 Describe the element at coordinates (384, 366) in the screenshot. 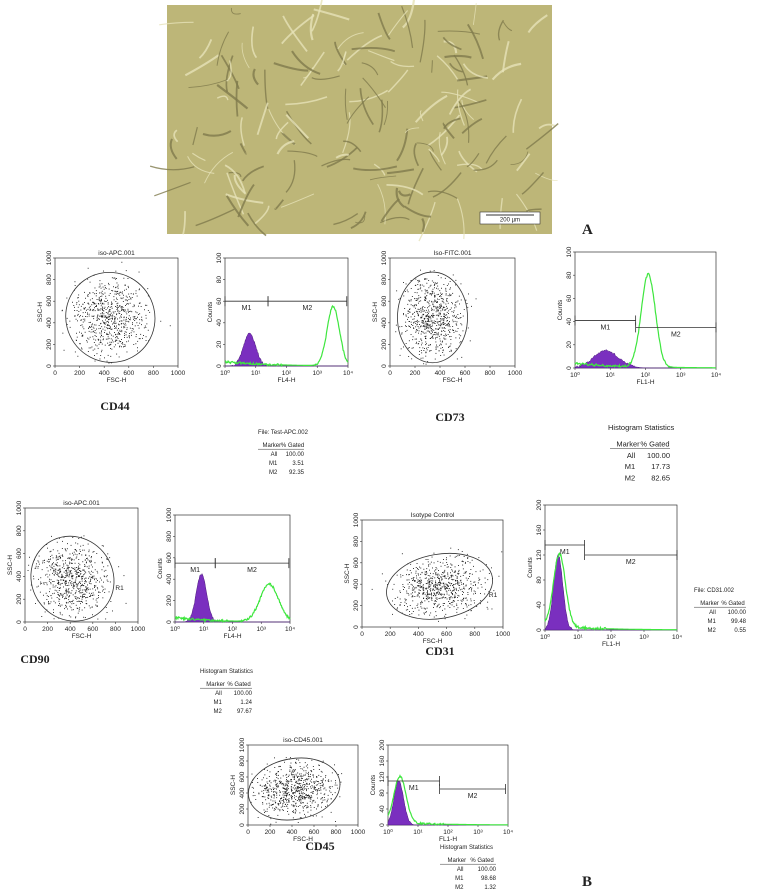

I see `y-tick-label: 0` at that location.